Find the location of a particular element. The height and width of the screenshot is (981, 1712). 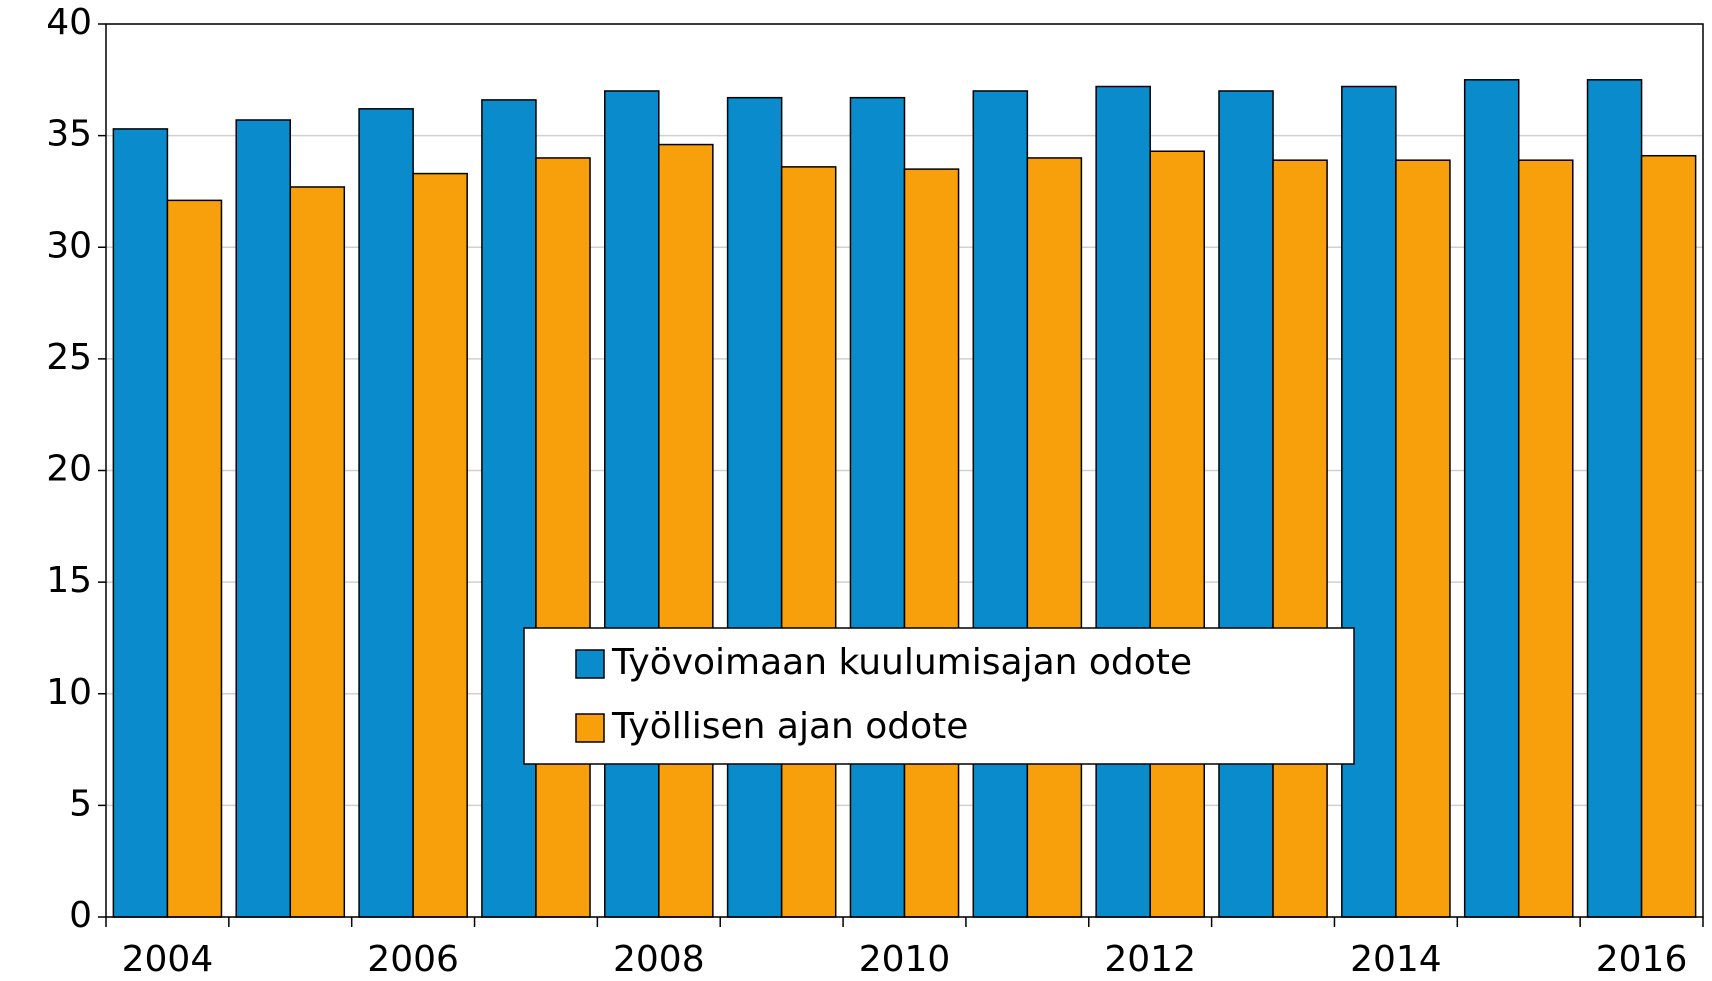

y-tick-label: 10 is located at coordinates (69, 692).